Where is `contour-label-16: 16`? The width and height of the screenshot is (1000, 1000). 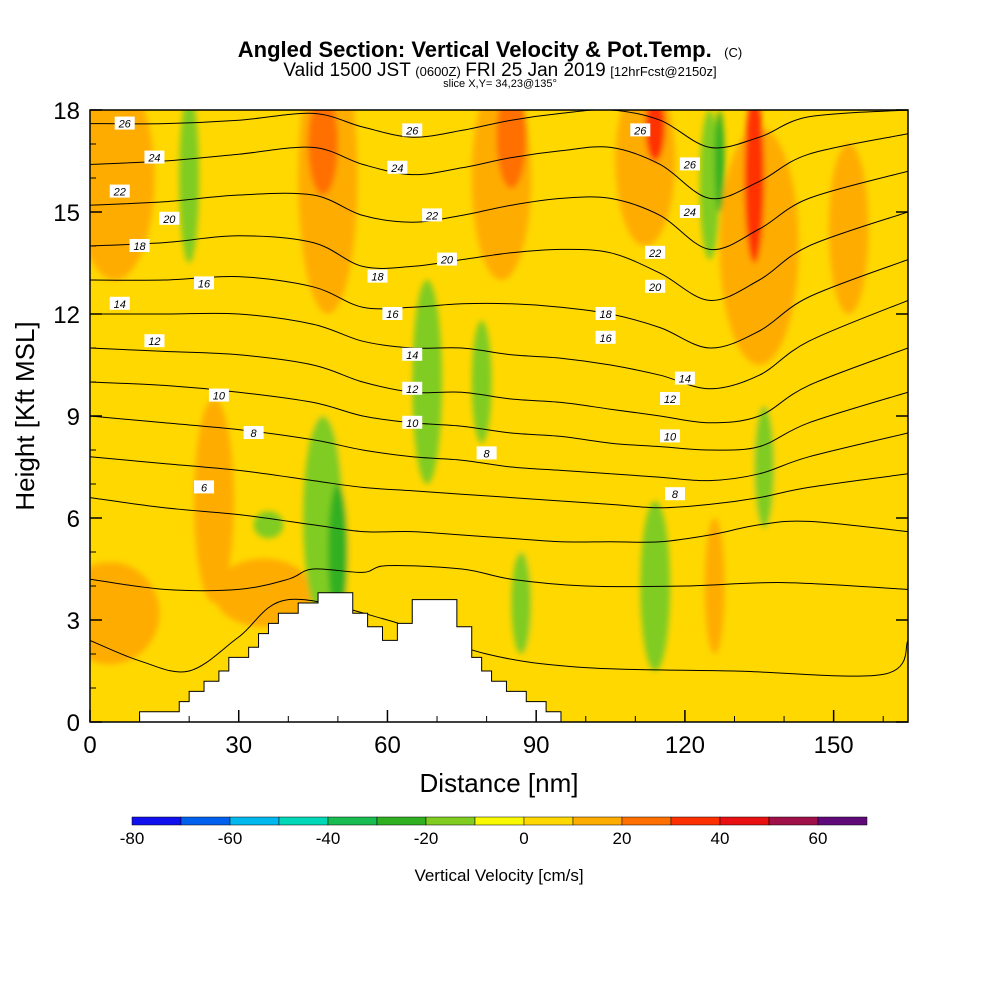 contour-label-16: 16 is located at coordinates (392, 315).